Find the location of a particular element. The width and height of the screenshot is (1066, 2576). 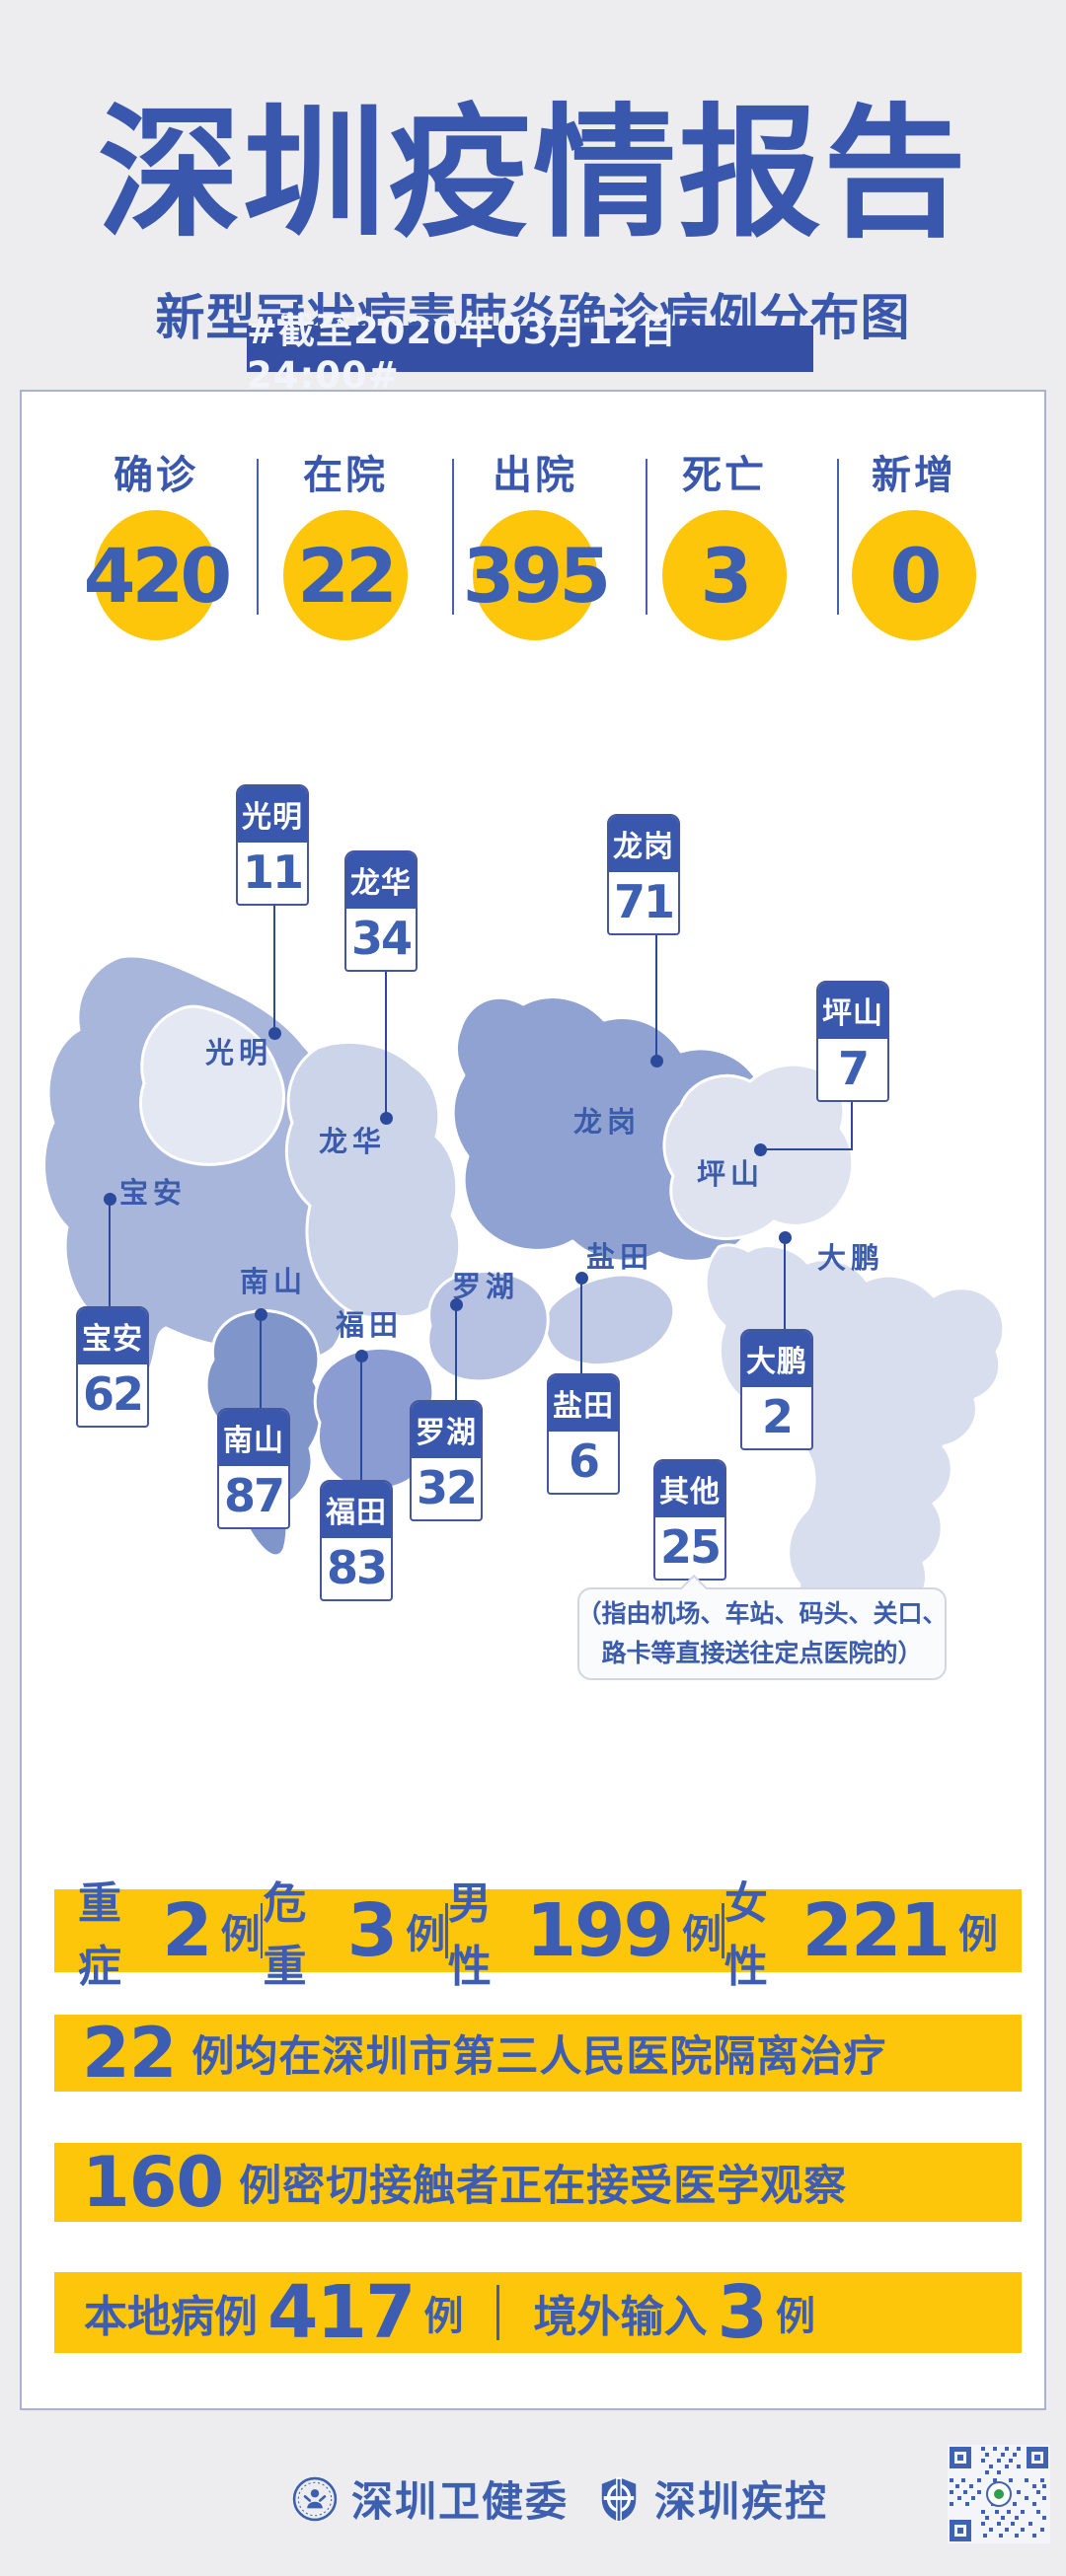

stat-discharged: 出院 395 is located at coordinates (535, 541).